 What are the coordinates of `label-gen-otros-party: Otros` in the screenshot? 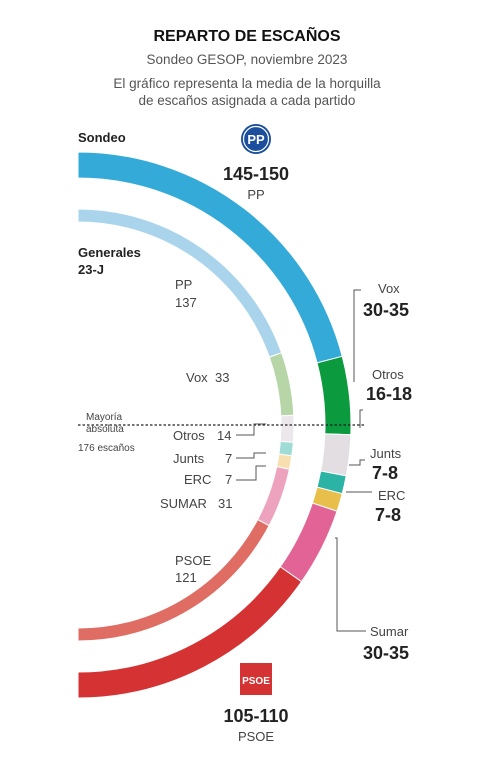 It's located at (189, 435).